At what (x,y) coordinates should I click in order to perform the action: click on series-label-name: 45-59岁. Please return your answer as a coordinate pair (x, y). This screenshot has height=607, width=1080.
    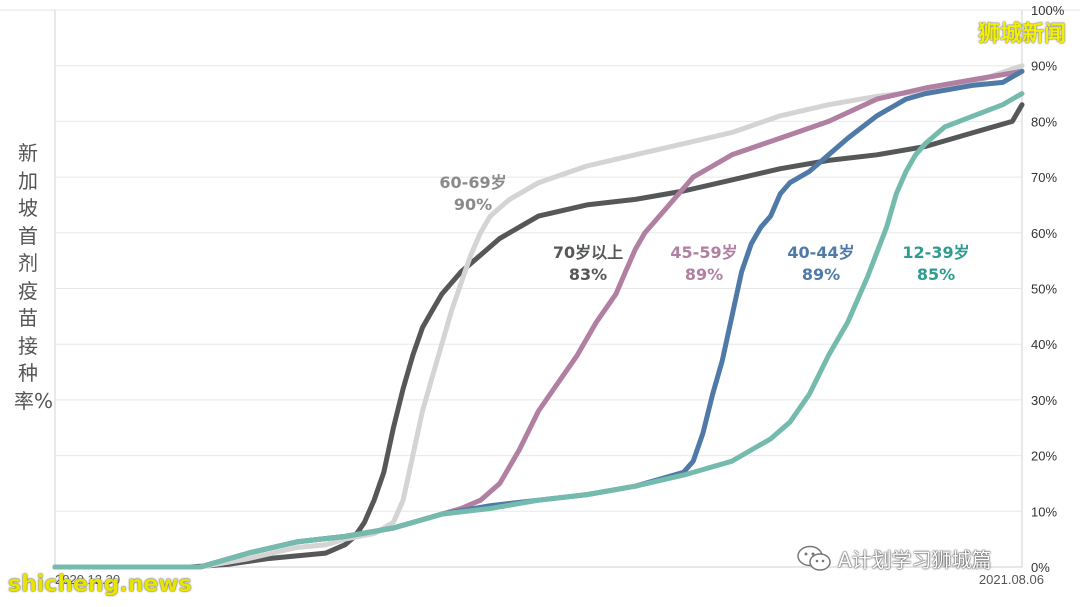
    Looking at the image, I should click on (703, 252).